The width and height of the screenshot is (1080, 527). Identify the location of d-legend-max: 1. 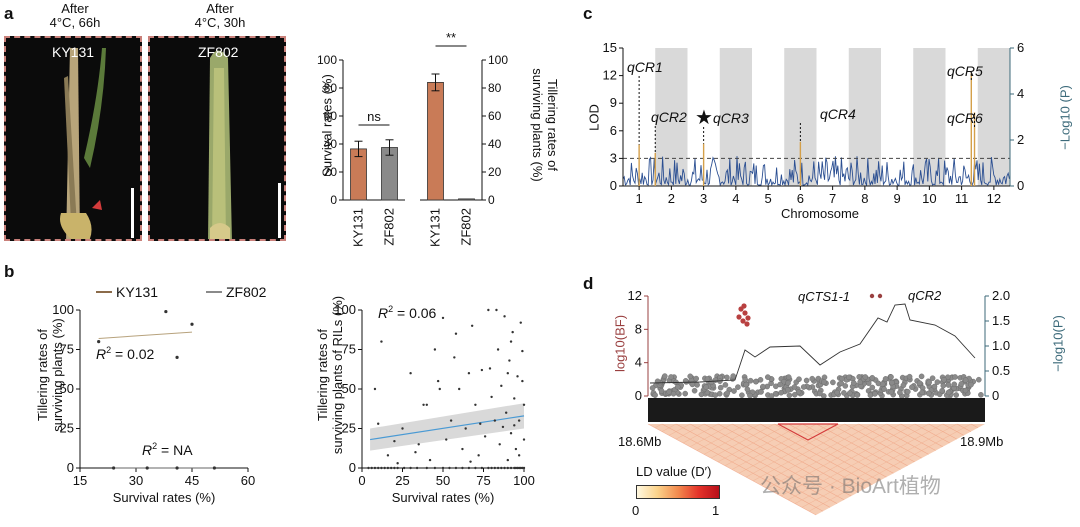
(716, 510).